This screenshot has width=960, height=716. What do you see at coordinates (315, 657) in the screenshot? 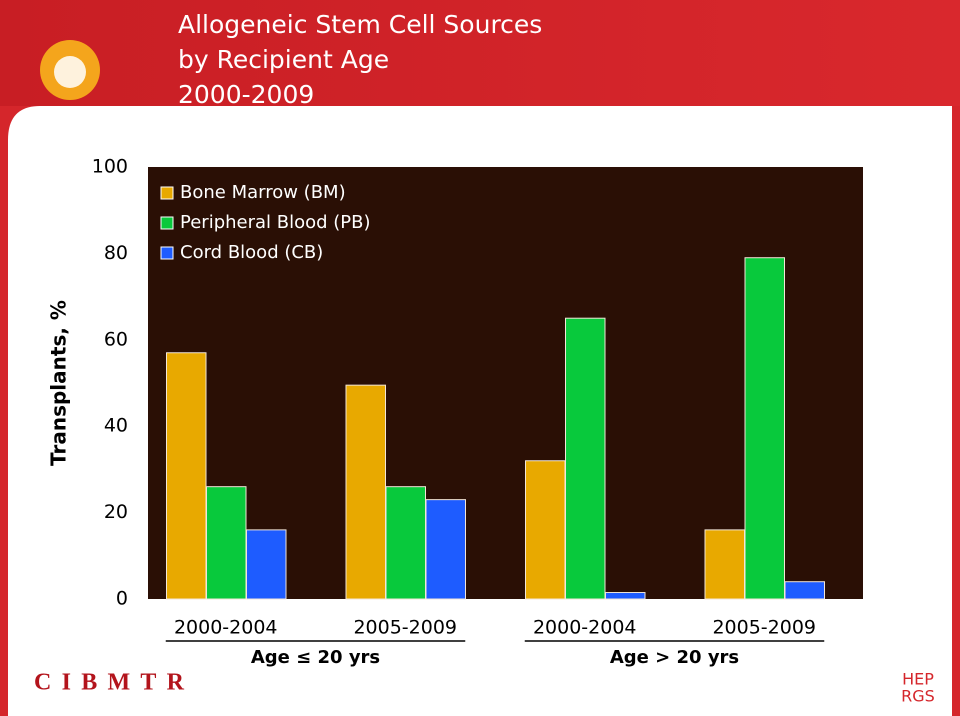
I see `group-label: Age ≤ 20 yrs` at bounding box center [315, 657].